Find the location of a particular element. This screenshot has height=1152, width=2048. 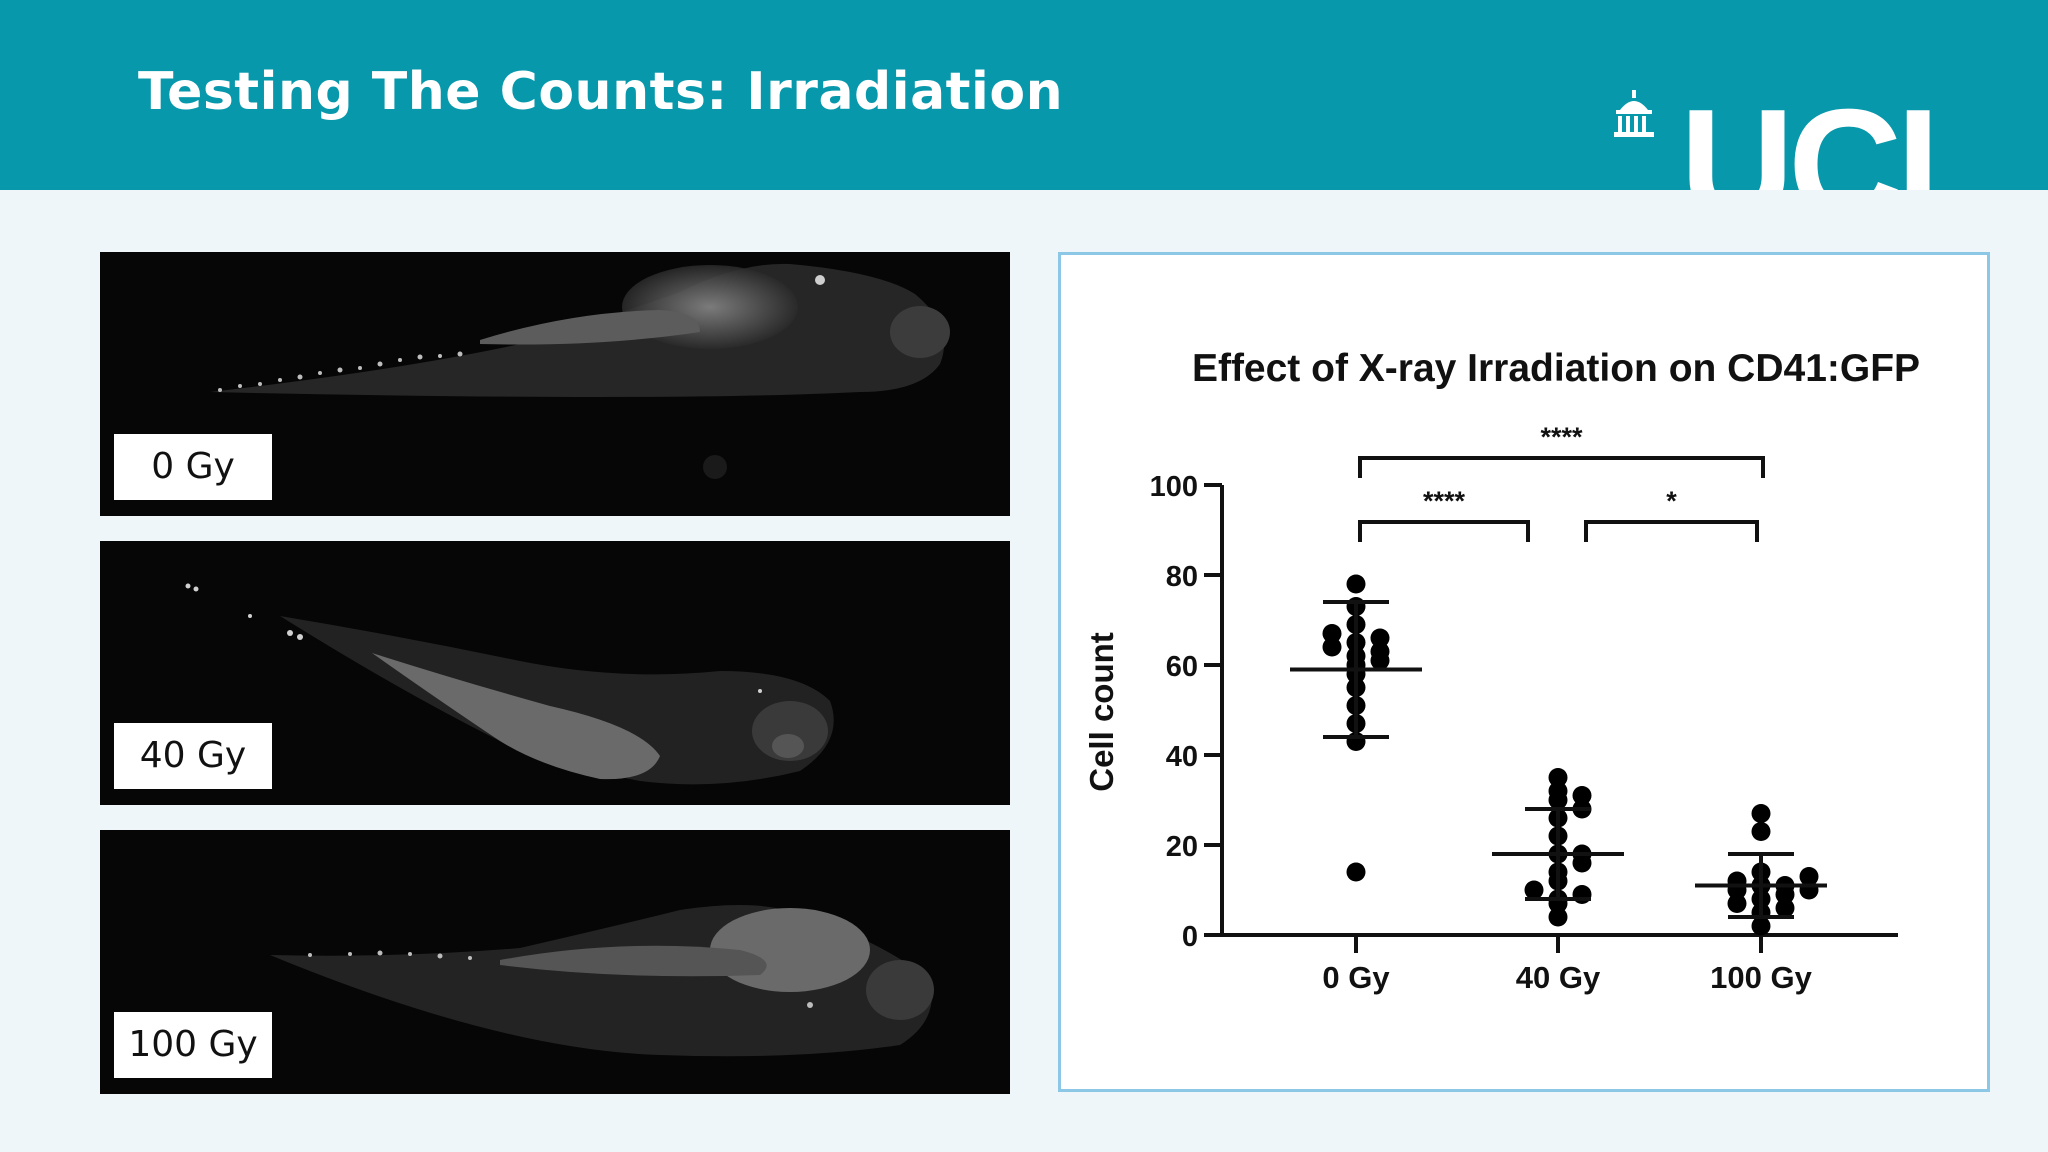

x-tick-label: 100 Gy is located at coordinates (1761, 977).